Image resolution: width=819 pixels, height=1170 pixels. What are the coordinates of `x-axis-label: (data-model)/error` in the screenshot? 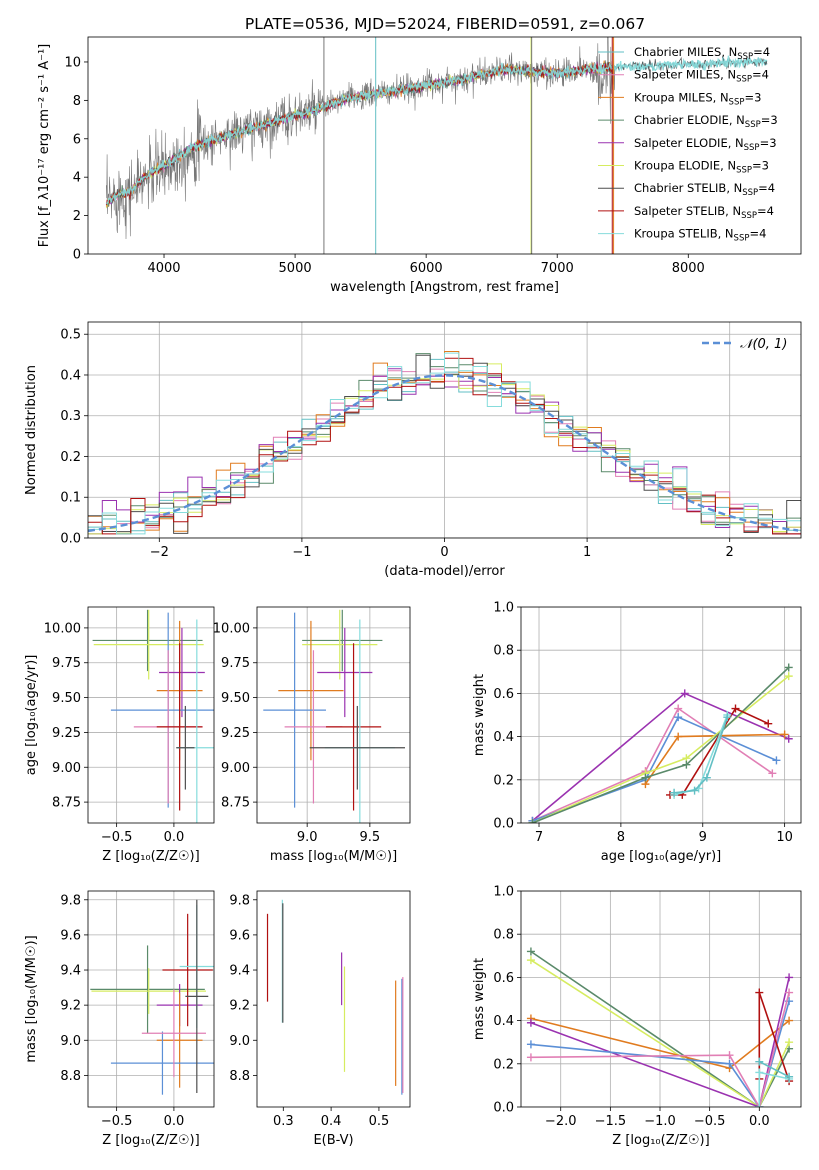 It's located at (444, 571).